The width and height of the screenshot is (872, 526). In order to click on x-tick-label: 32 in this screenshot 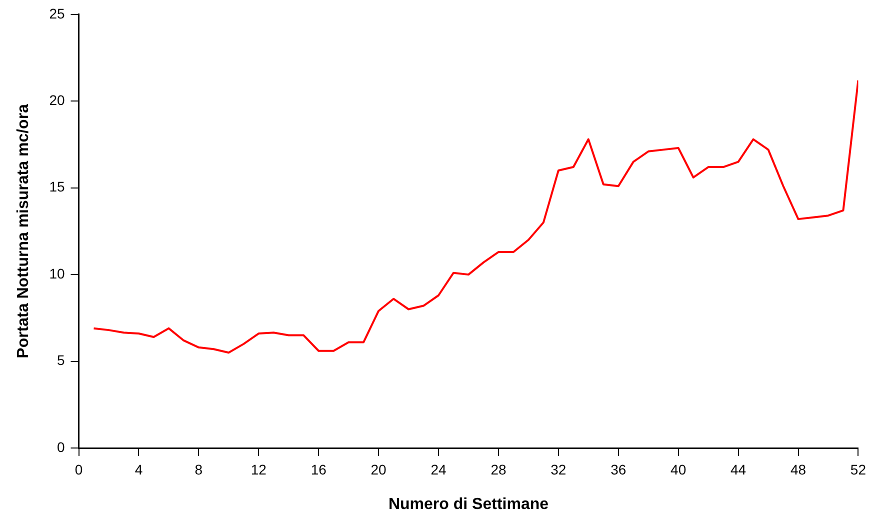, I will do `click(558, 469)`.